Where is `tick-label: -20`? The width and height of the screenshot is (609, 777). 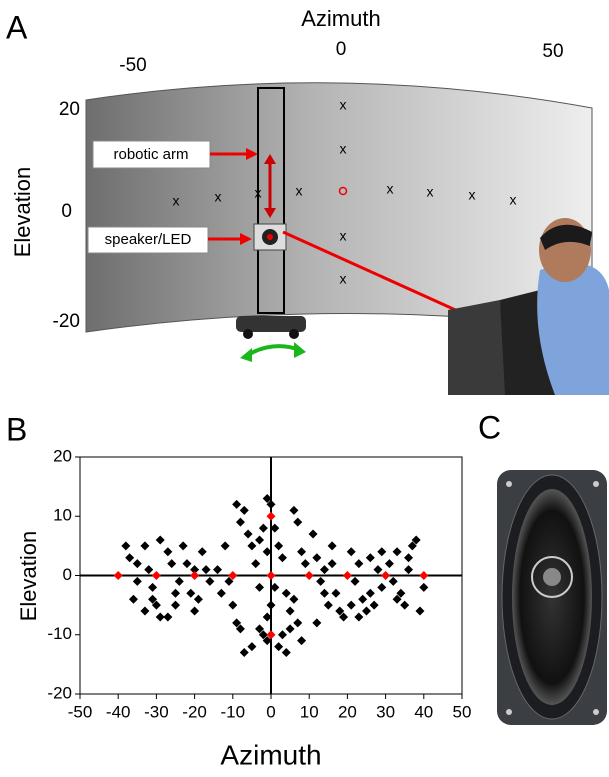
tick-label: -20 is located at coordinates (66, 321).